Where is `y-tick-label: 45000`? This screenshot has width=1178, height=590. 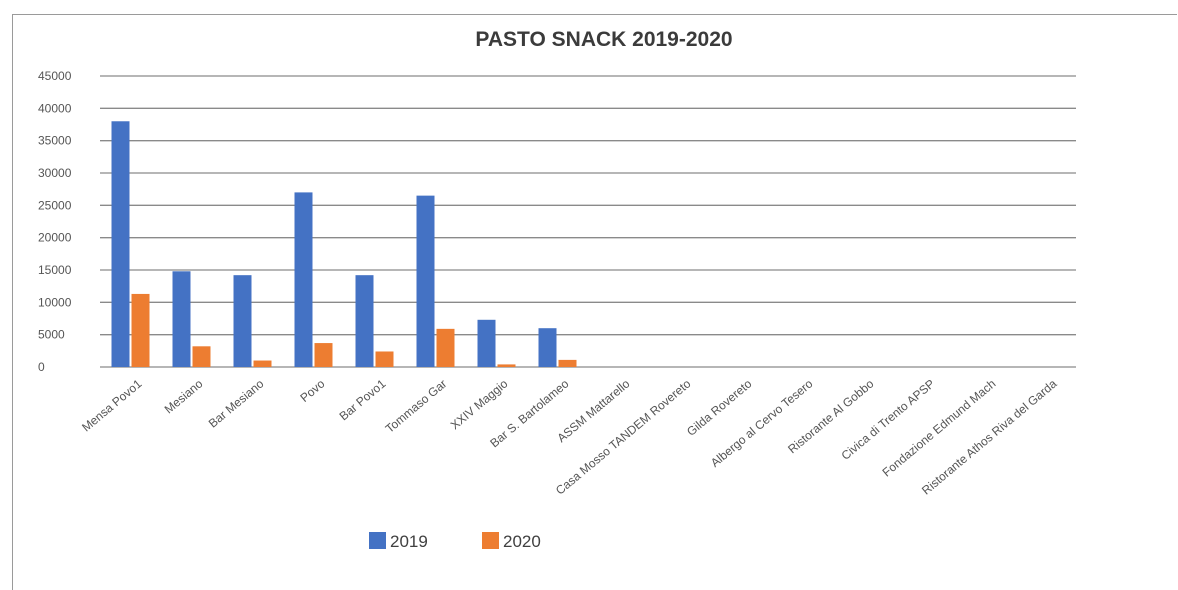
y-tick-label: 45000 is located at coordinates (55, 76).